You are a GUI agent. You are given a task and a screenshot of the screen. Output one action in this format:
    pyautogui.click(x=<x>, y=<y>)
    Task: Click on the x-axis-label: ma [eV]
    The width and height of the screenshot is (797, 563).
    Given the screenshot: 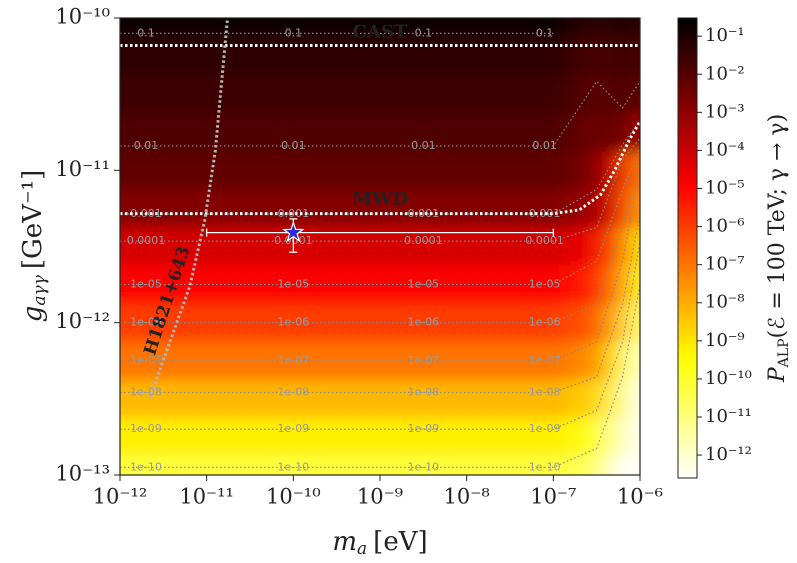 What is the action you would take?
    pyautogui.click(x=379, y=543)
    